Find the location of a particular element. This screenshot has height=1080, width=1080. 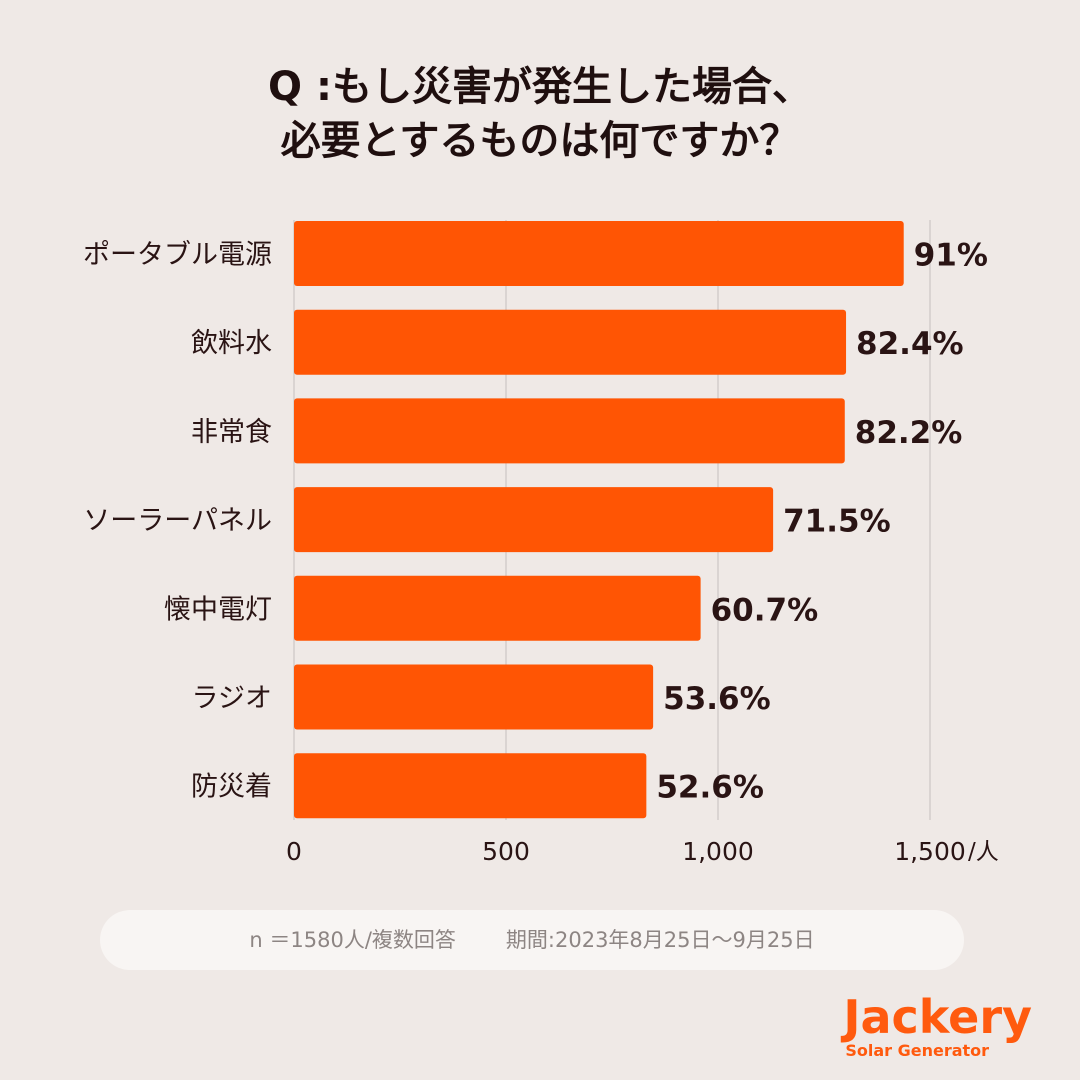

value-label: 82.2% is located at coordinates (909, 433).